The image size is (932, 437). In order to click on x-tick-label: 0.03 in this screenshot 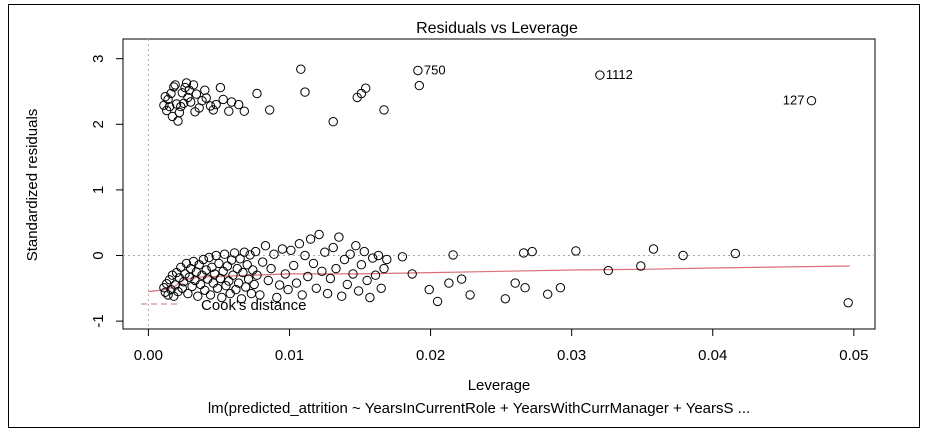, I will do `click(571, 355)`.